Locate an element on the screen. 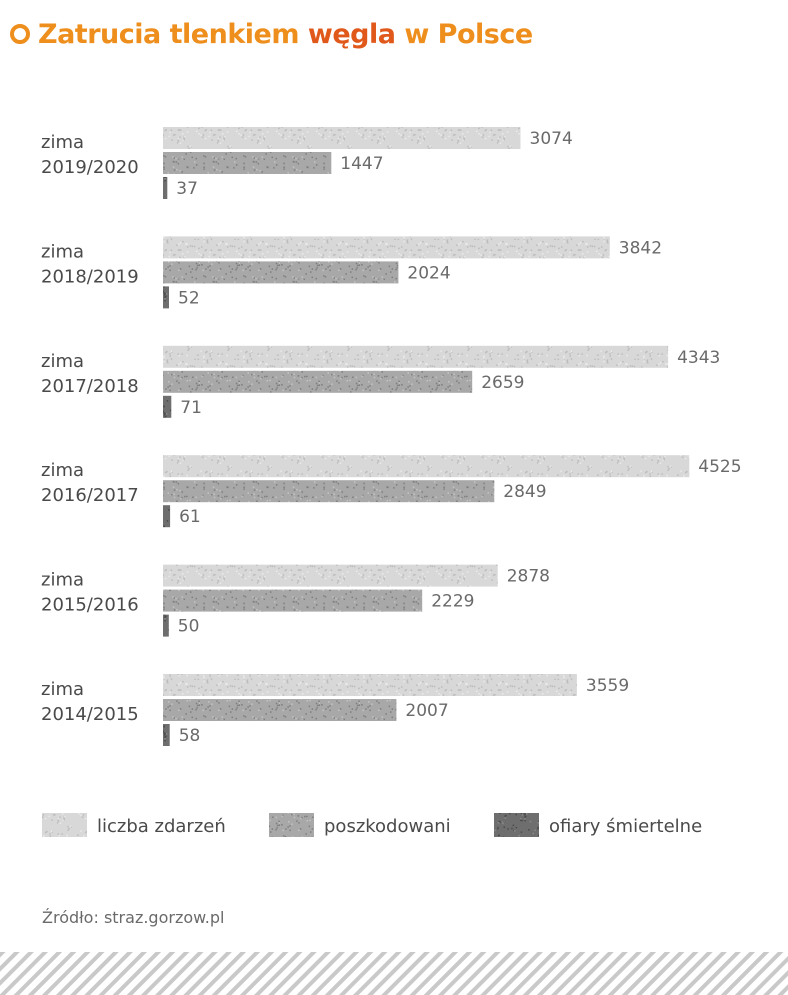  title-part-3: w Polsce is located at coordinates (464, 34).